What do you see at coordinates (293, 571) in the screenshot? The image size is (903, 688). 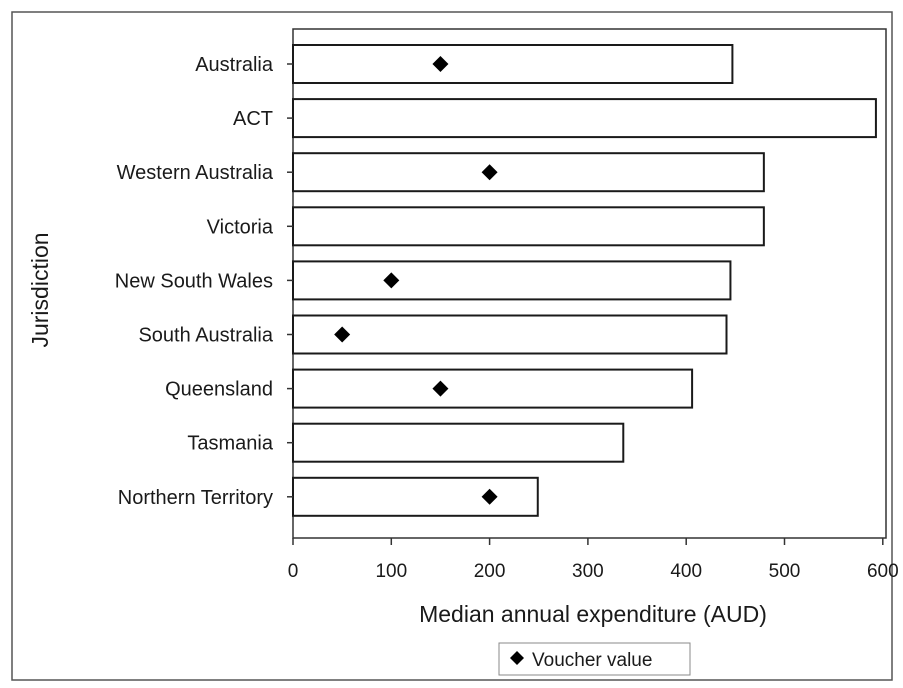 I see `x-tick-label: 0` at bounding box center [293, 571].